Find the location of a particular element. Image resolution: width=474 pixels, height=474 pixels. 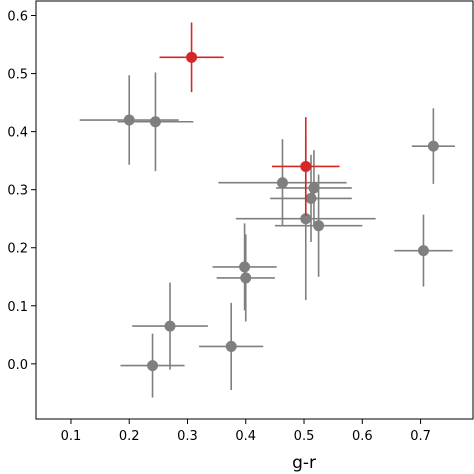

x-tick-label: 0.6 is located at coordinates (362, 436).